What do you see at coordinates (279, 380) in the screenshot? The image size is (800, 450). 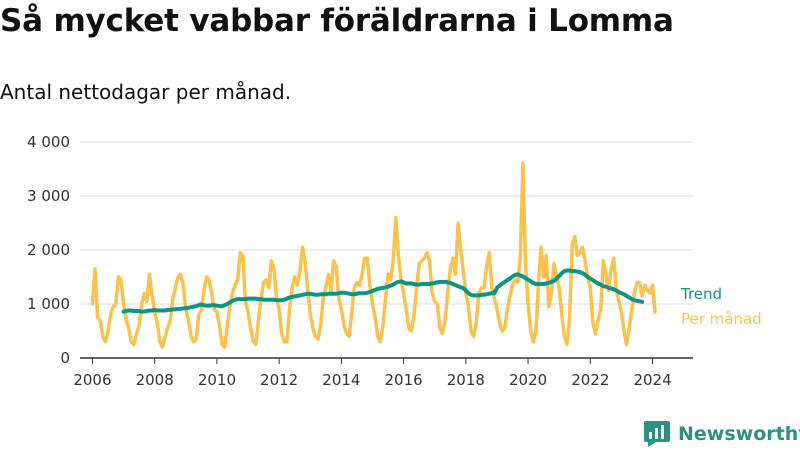 I see `x-tick-label: 2012` at bounding box center [279, 380].